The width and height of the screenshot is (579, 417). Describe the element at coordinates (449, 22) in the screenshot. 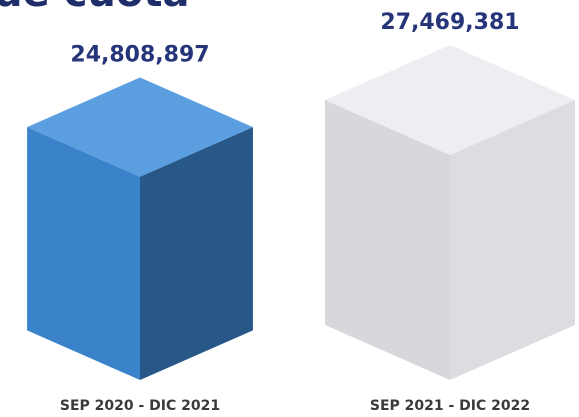

I see `value-label: 27,469,381` at that location.